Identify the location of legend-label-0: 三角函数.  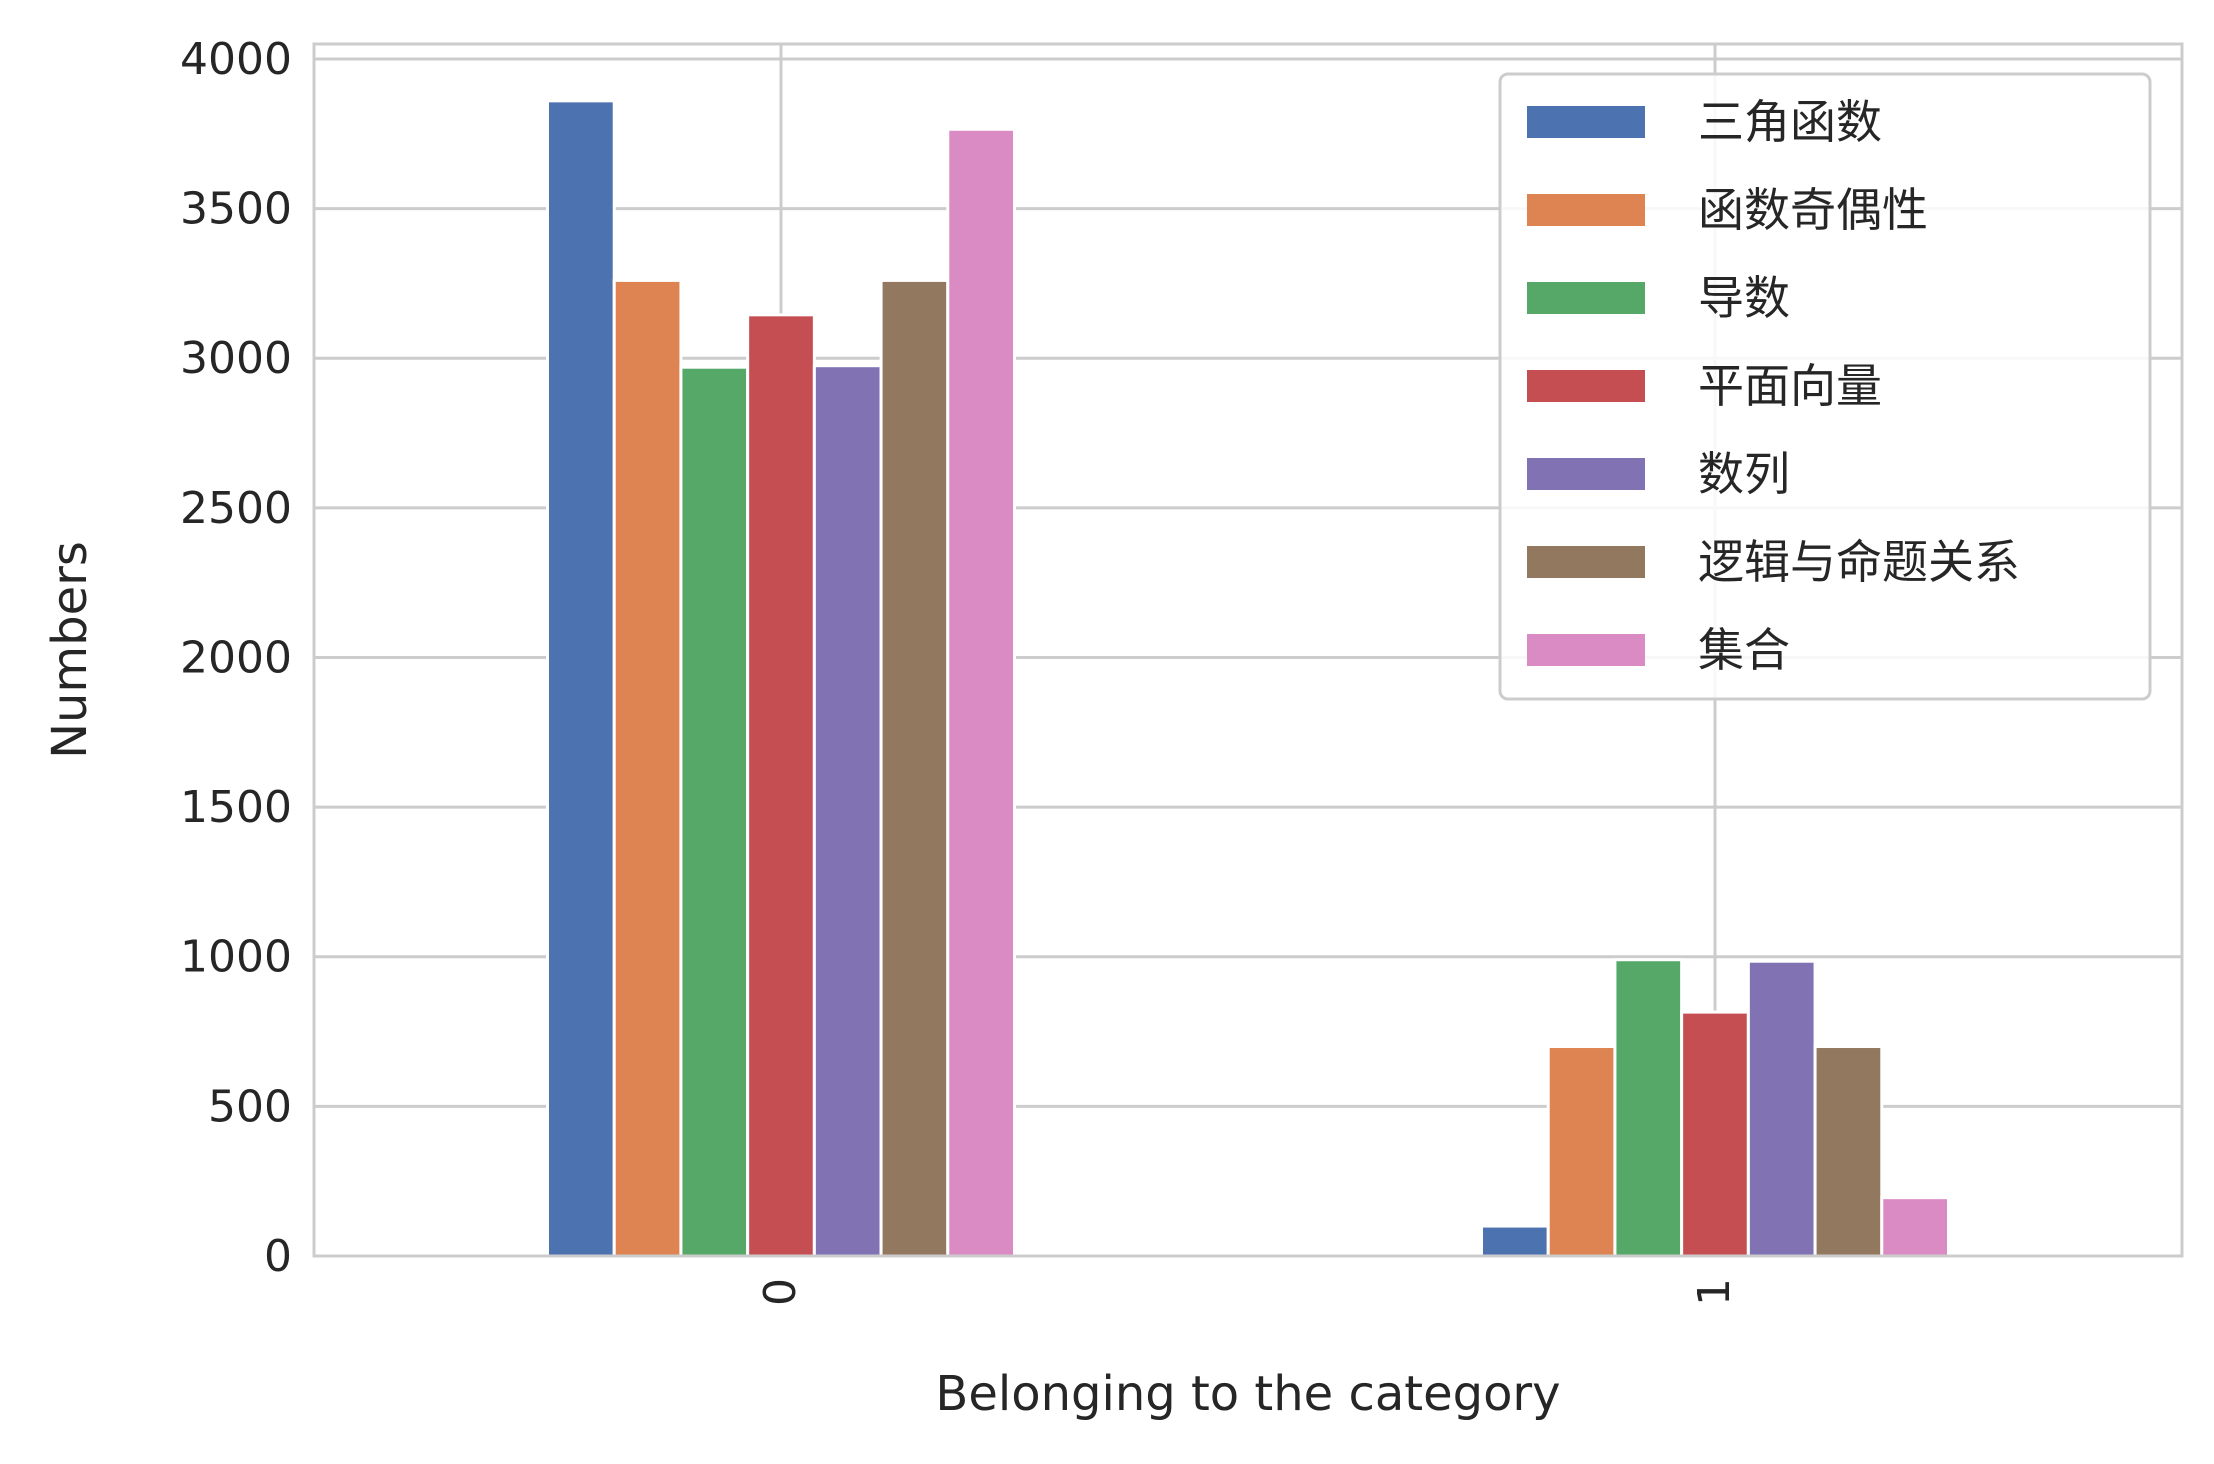
(1790, 122).